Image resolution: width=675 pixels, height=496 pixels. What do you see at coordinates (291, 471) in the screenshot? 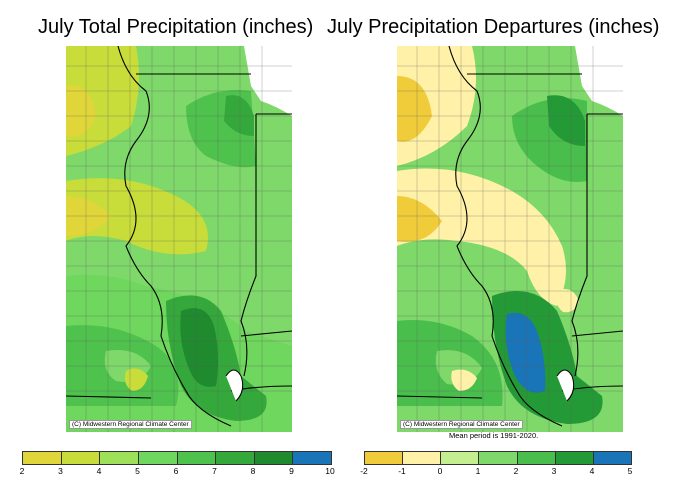
I see `legend-tick-label: 9` at bounding box center [291, 471].